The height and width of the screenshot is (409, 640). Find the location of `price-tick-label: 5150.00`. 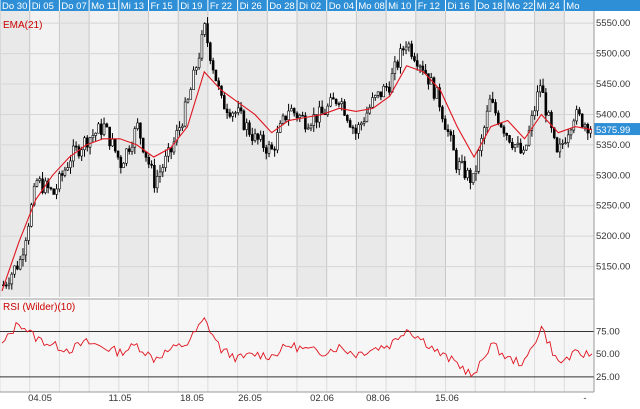

price-tick-label: 5150.00 is located at coordinates (613, 267).